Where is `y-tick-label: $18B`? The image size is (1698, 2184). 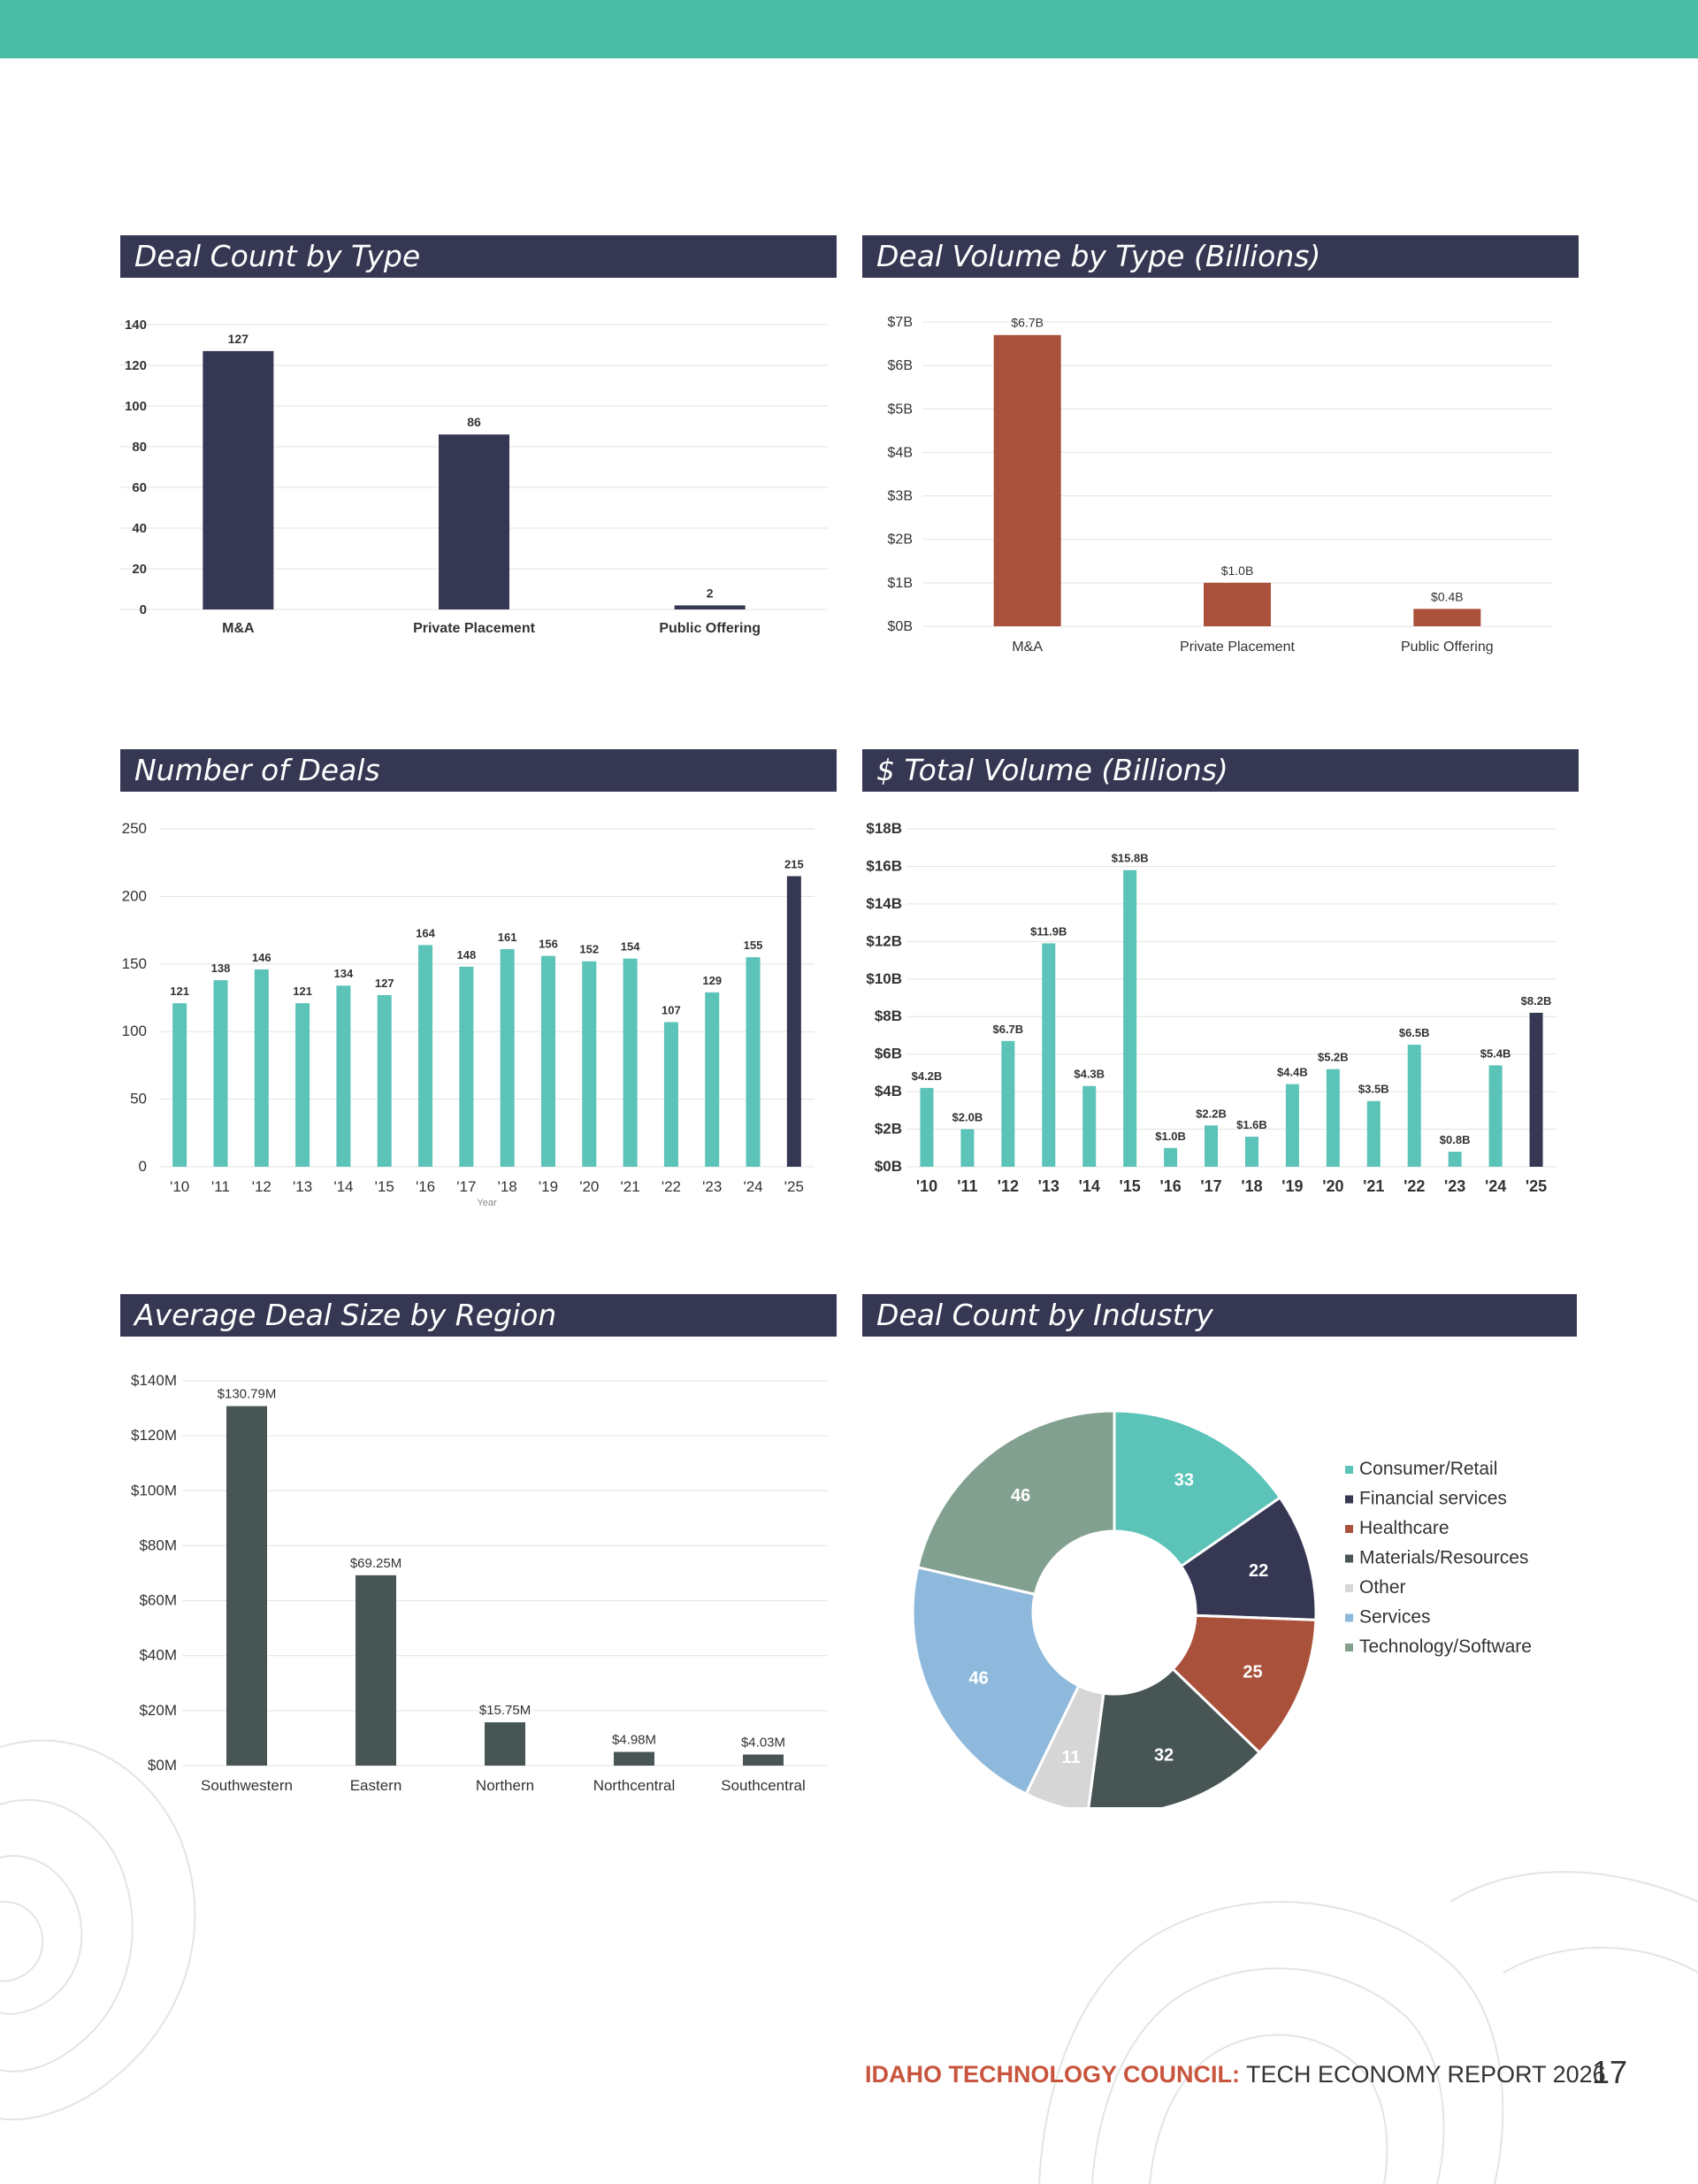 y-tick-label: $18B is located at coordinates (884, 828).